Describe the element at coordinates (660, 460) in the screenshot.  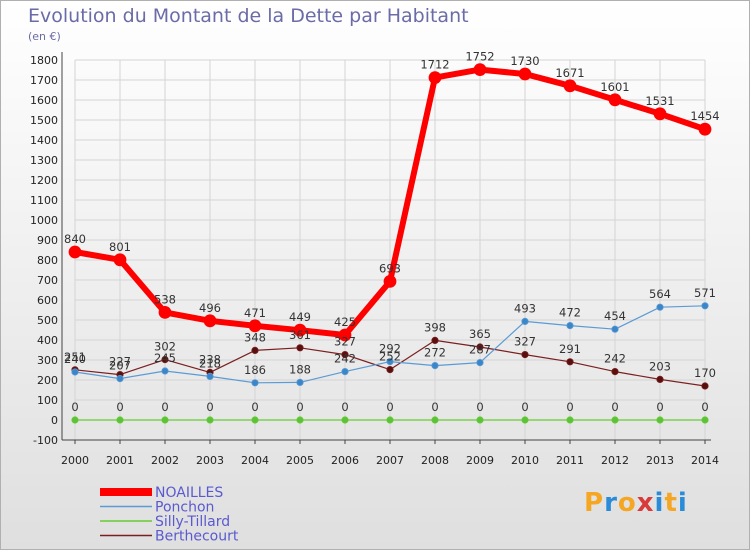
I see `x-tick-label: 2013` at that location.